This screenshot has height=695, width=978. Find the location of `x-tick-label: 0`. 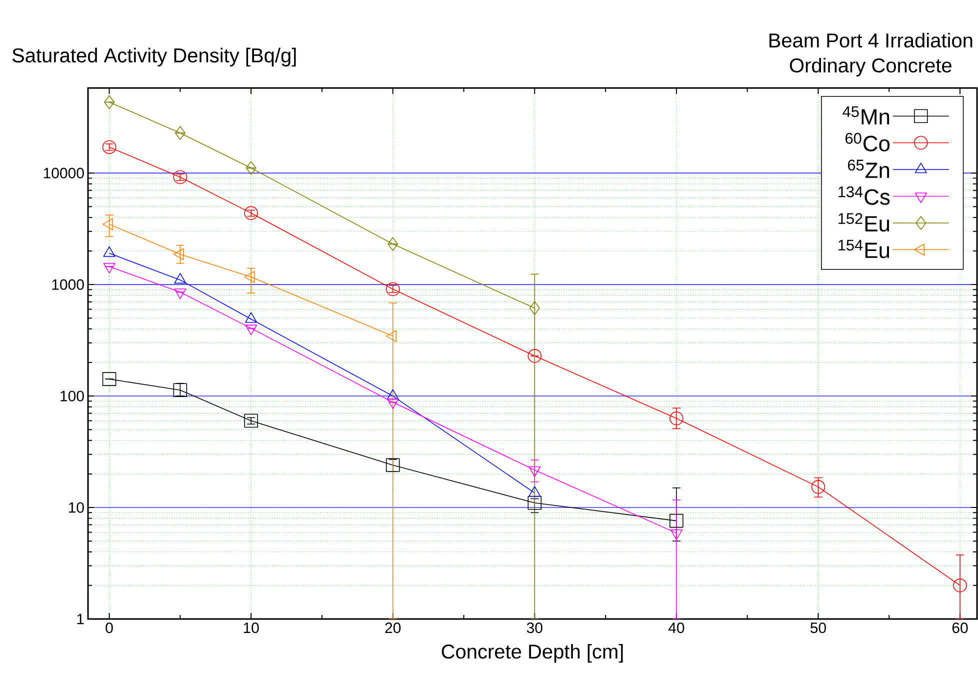

x-tick-label: 0 is located at coordinates (109, 628).